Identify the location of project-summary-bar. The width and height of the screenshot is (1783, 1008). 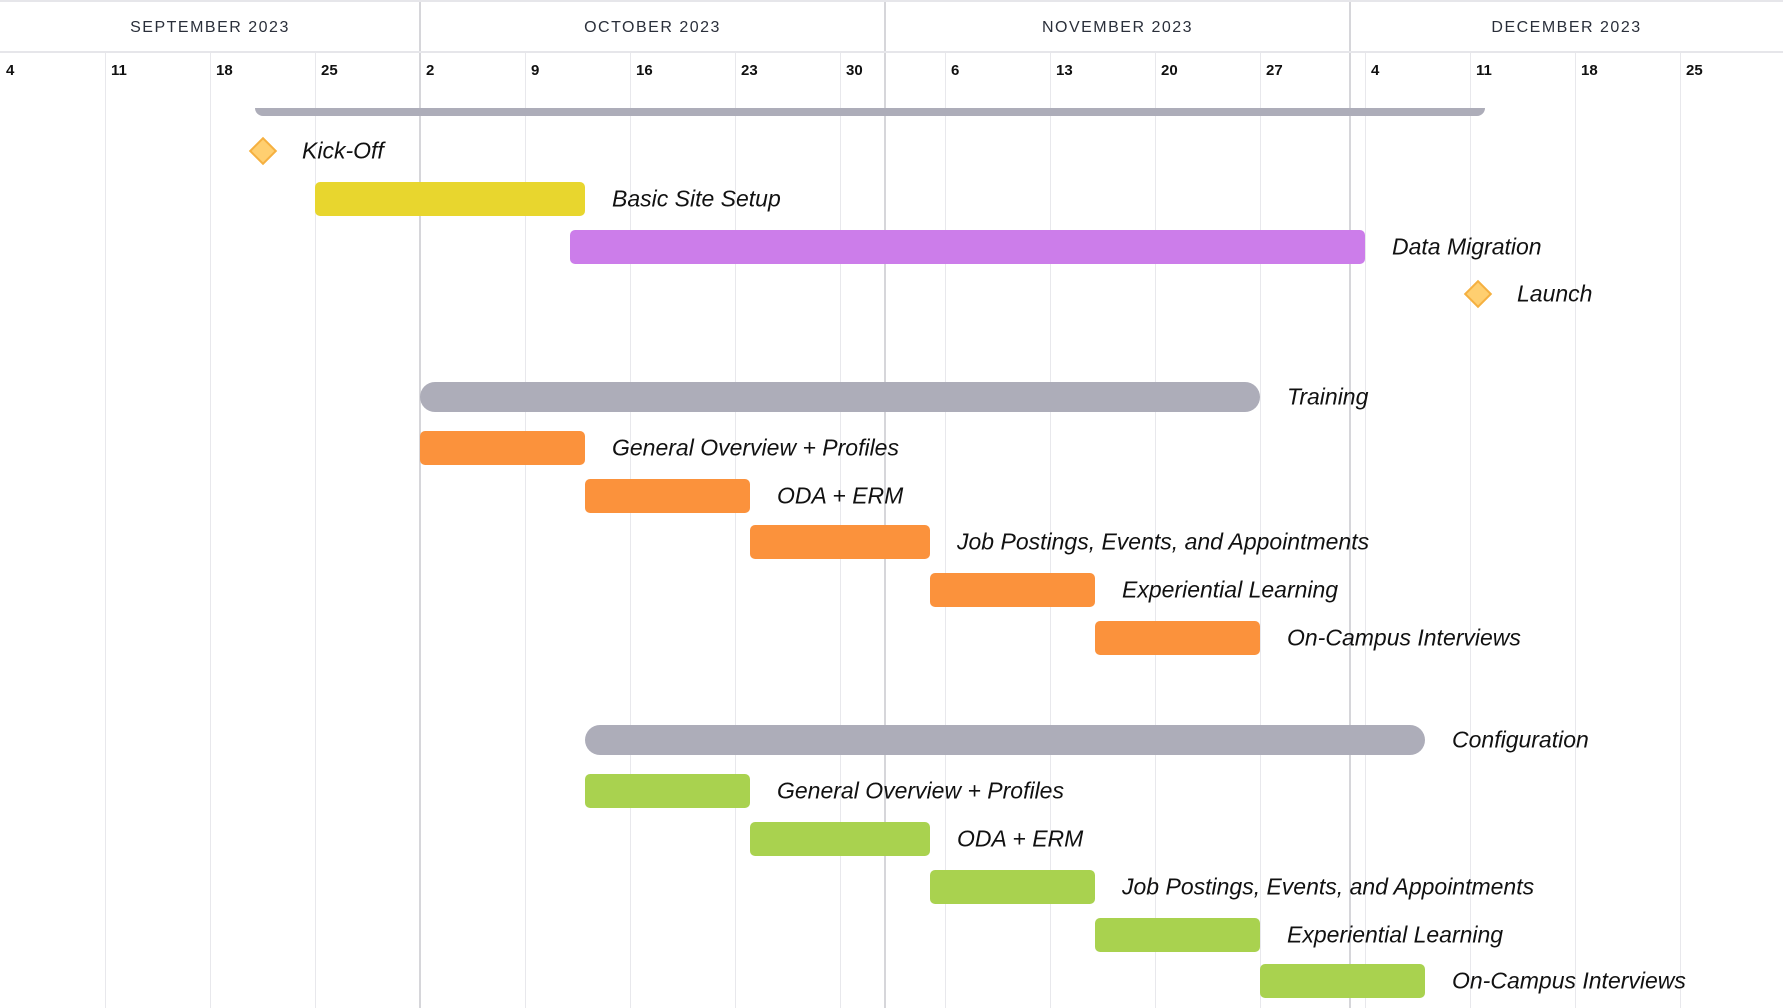
(870, 112).